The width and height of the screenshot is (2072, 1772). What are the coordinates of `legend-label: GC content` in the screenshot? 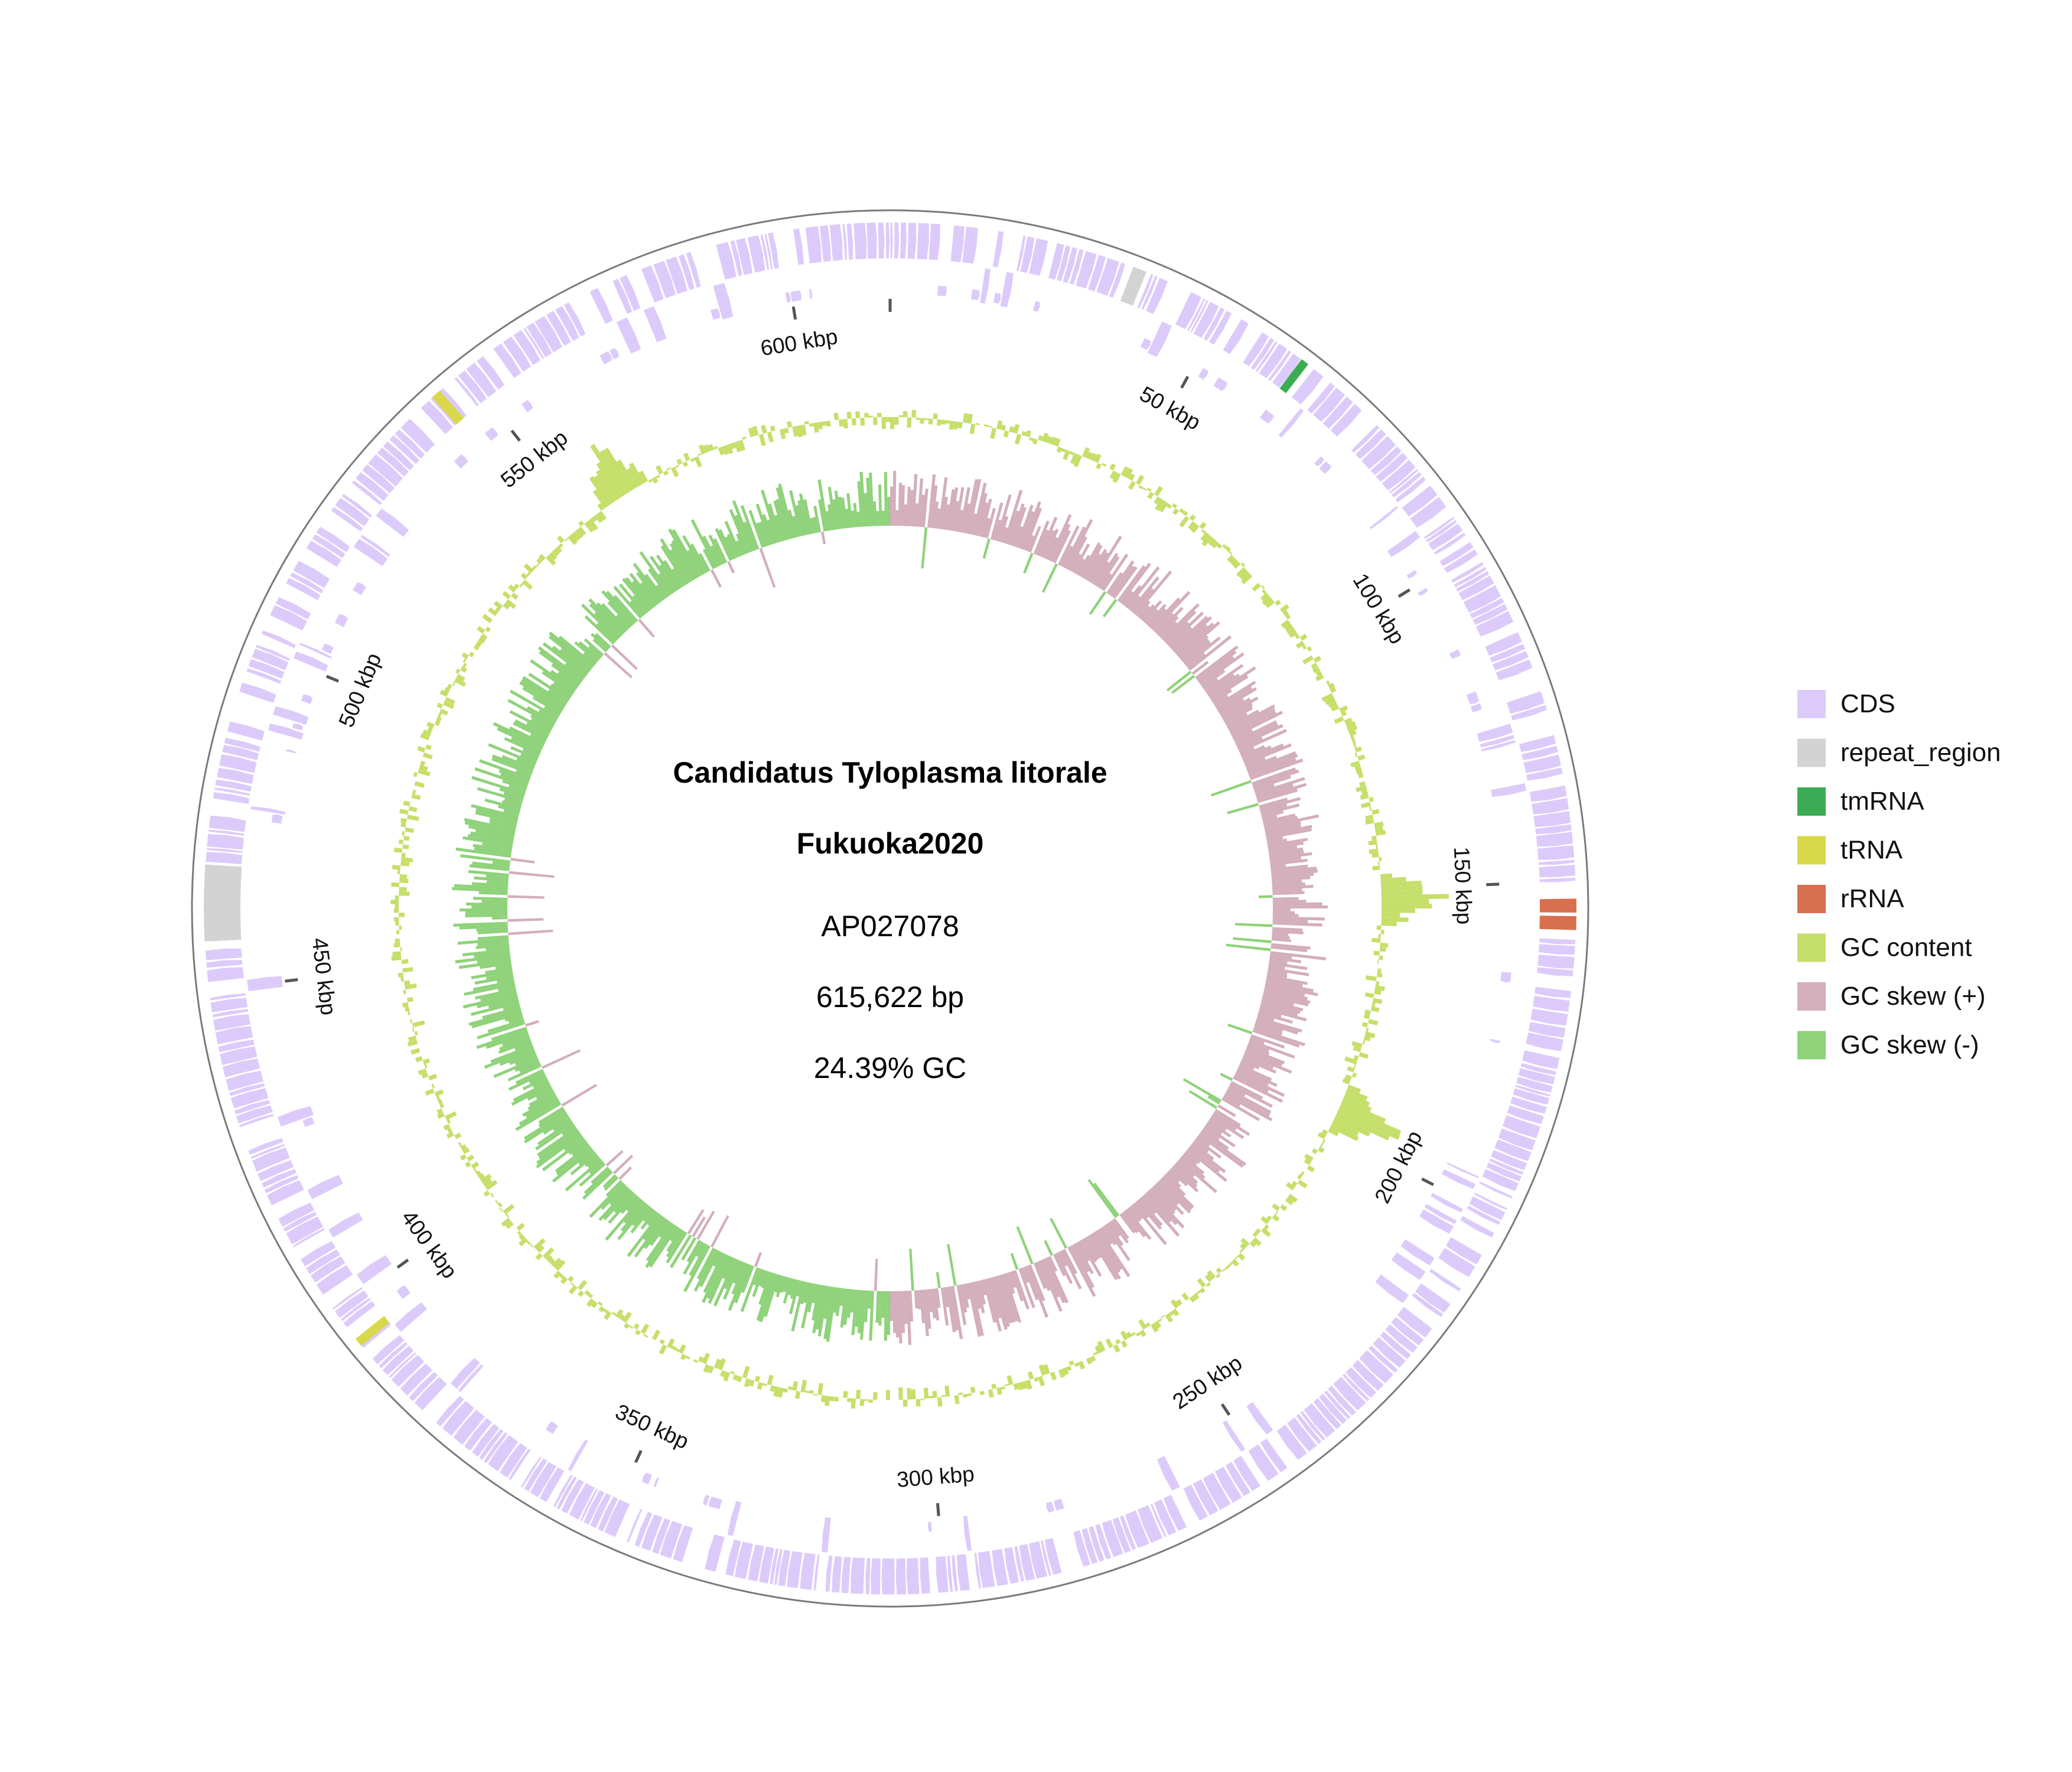 It's located at (1906, 947).